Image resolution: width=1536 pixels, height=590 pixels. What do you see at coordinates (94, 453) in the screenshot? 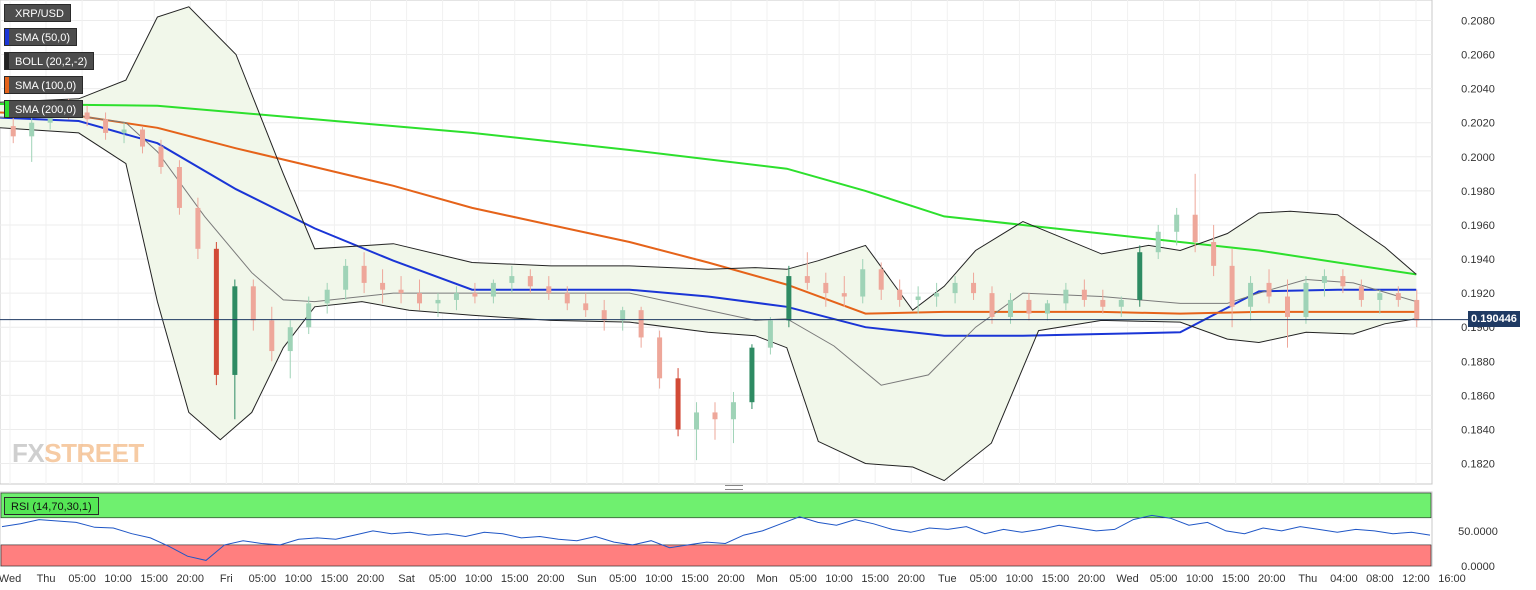
I see `watermark-street: STREET` at bounding box center [94, 453].